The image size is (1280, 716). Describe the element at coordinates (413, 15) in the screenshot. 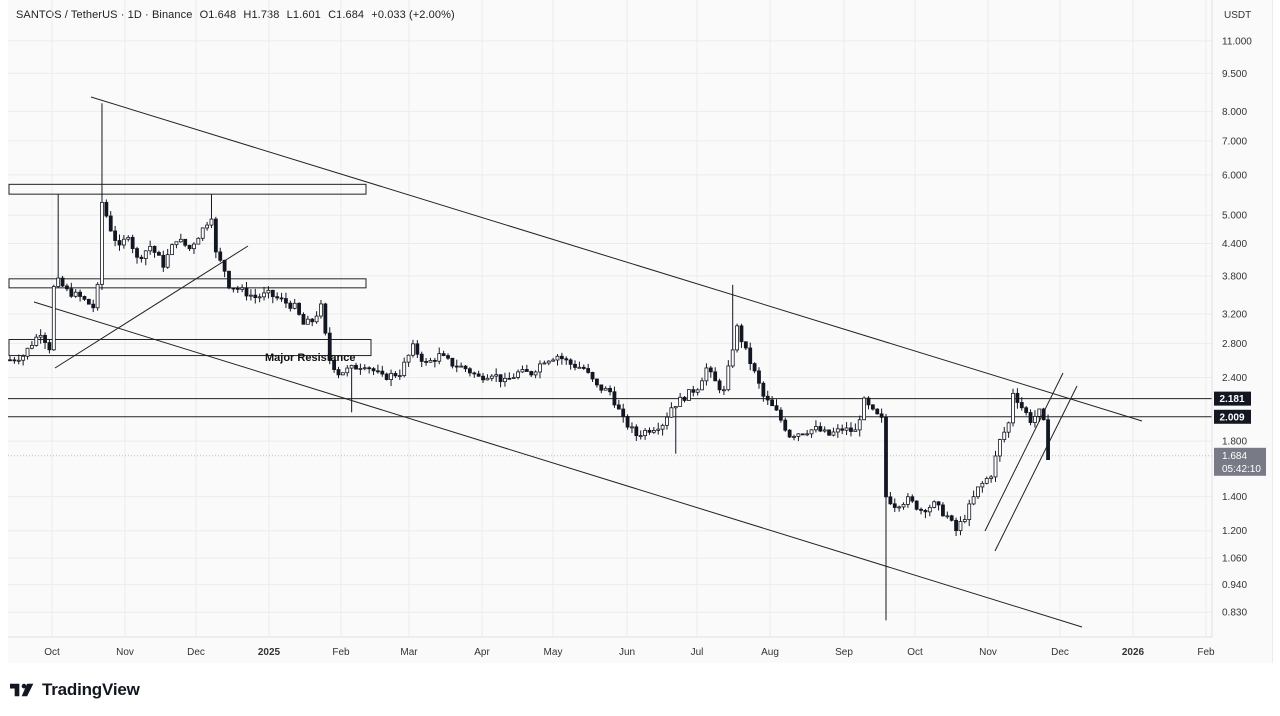

I see `change-value: +0.033 (+2.00%)` at that location.